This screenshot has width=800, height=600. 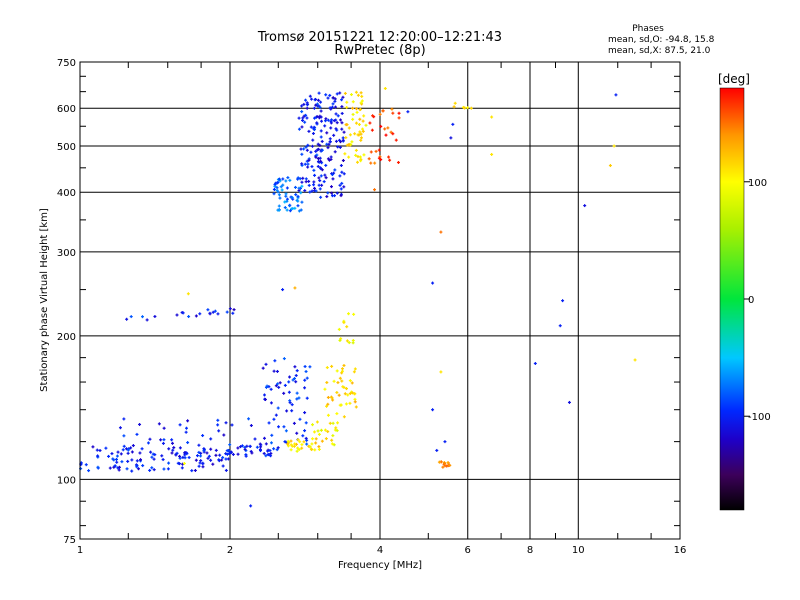 What do you see at coordinates (379, 50) in the screenshot?
I see `chart-subtitle: RwPretec (8p)` at bounding box center [379, 50].